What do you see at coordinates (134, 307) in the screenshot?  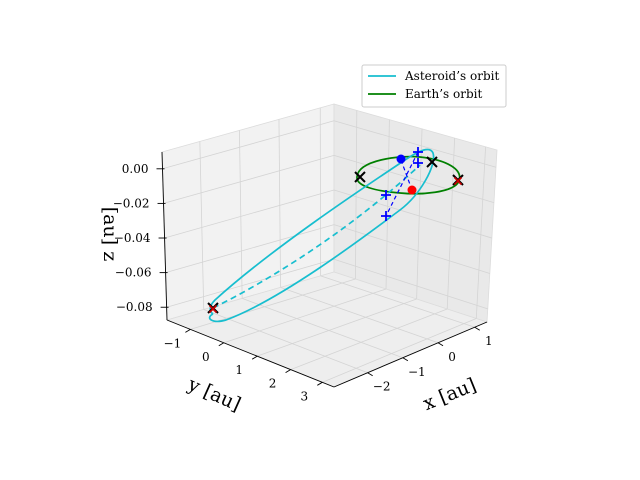 I see `z-tick-label: −0.08` at bounding box center [134, 307].